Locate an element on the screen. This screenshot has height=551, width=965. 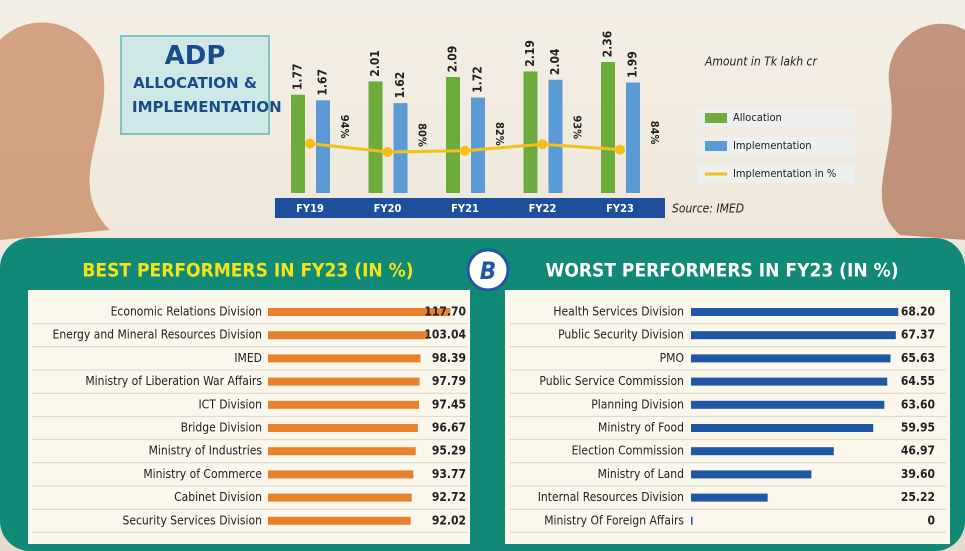
x-tick-label: FY20 is located at coordinates (388, 208).